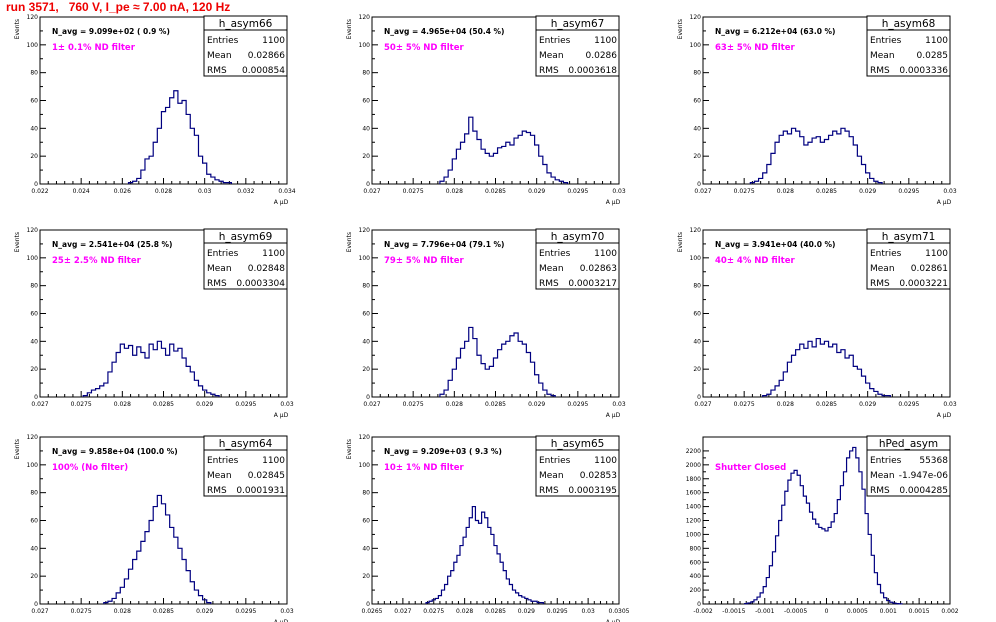 Image resolution: width=996 pixels, height=622 pixels. What do you see at coordinates (372, 611) in the screenshot?
I see `x-tick-label: 0.0265` at bounding box center [372, 611].